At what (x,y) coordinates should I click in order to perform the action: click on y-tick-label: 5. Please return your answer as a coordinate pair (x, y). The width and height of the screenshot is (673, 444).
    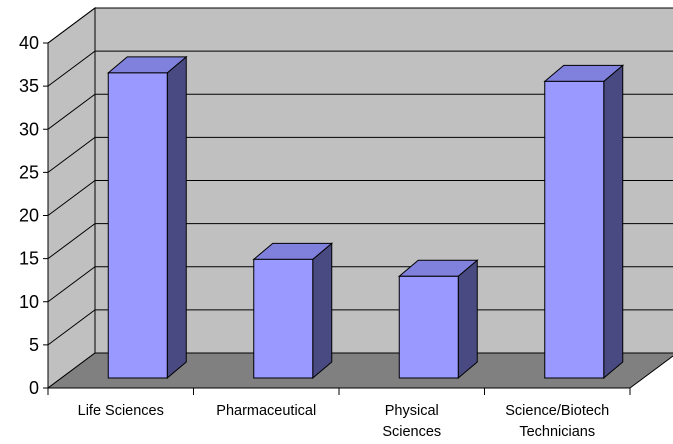
    Looking at the image, I should click on (34, 345).